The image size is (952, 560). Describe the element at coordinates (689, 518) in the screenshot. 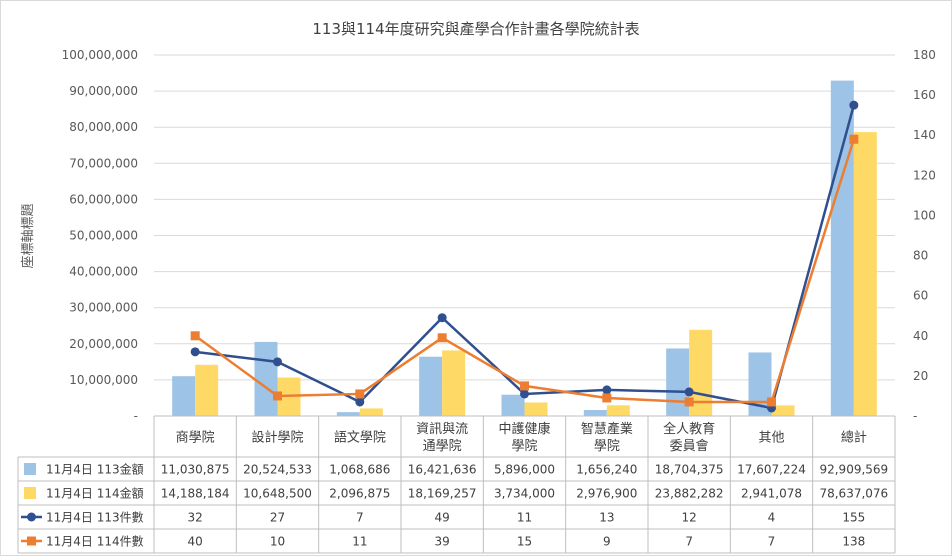

I see `table-value: 12` at that location.